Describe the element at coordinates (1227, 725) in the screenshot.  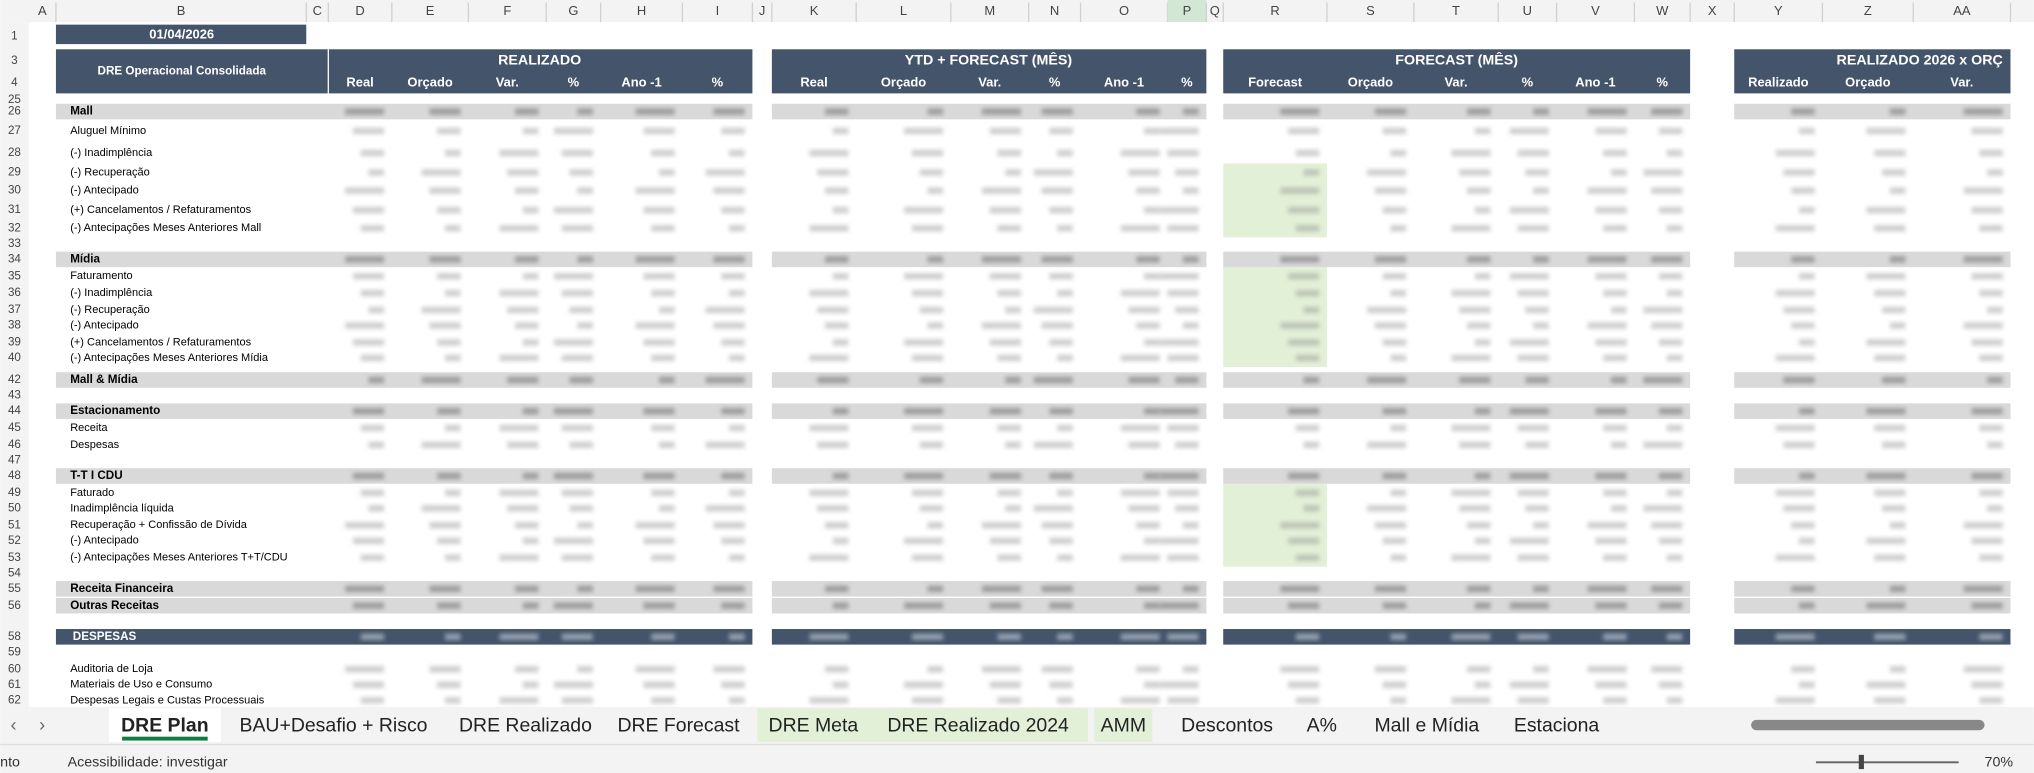
I see `sheet-tab: Descontos` at that location.